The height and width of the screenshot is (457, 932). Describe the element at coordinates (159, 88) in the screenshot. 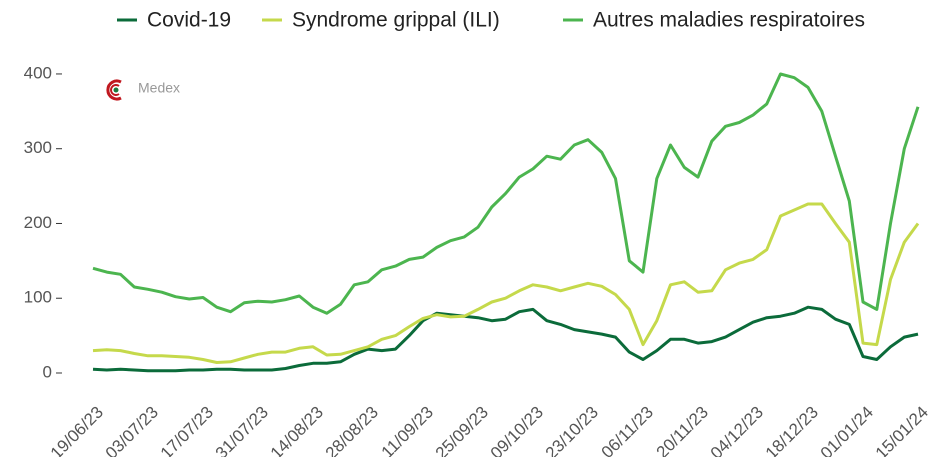

I see `logo-text: Medex` at that location.